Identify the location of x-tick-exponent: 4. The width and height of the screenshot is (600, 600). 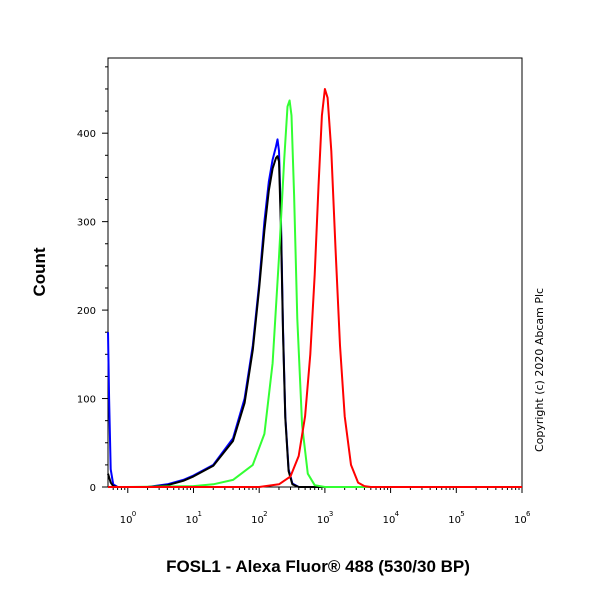
(397, 514).